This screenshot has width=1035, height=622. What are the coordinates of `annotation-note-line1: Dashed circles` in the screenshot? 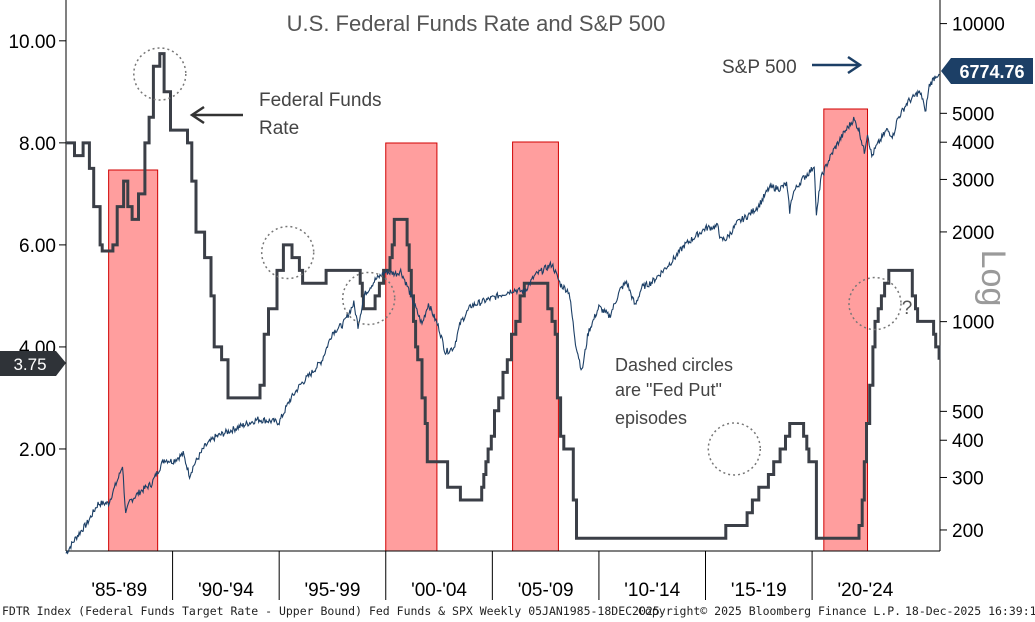 It's located at (674, 365).